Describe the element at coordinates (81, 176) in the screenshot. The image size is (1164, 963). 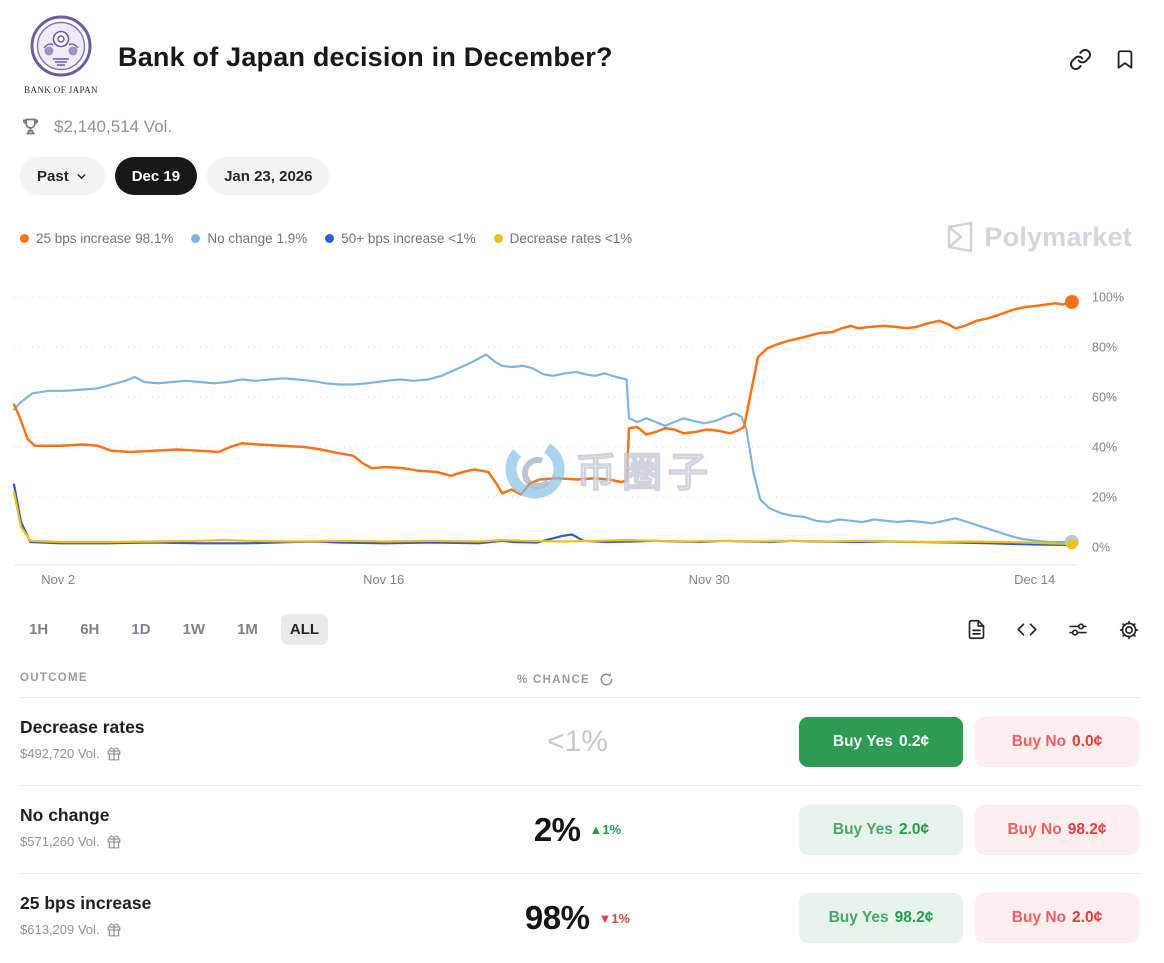
I see `chevron-down-icon` at that location.